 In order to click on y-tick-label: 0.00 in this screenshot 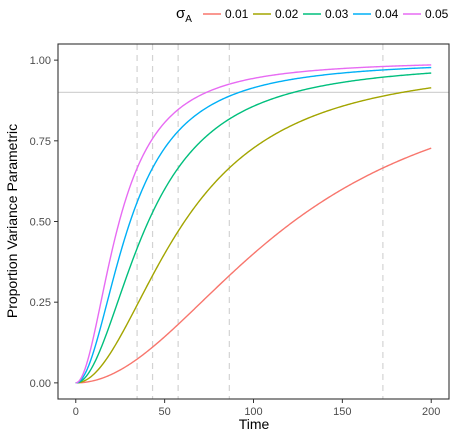, I will do `click(40, 384)`.